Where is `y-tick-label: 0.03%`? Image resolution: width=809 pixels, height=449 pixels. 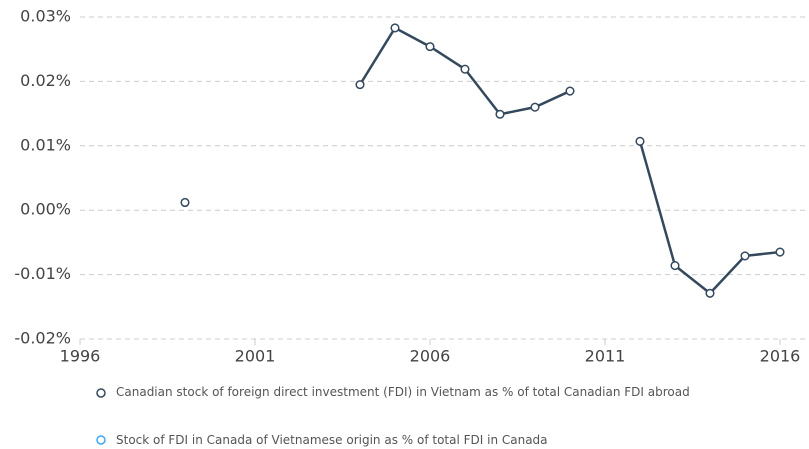
y-tick-label: 0.03% is located at coordinates (45, 16).